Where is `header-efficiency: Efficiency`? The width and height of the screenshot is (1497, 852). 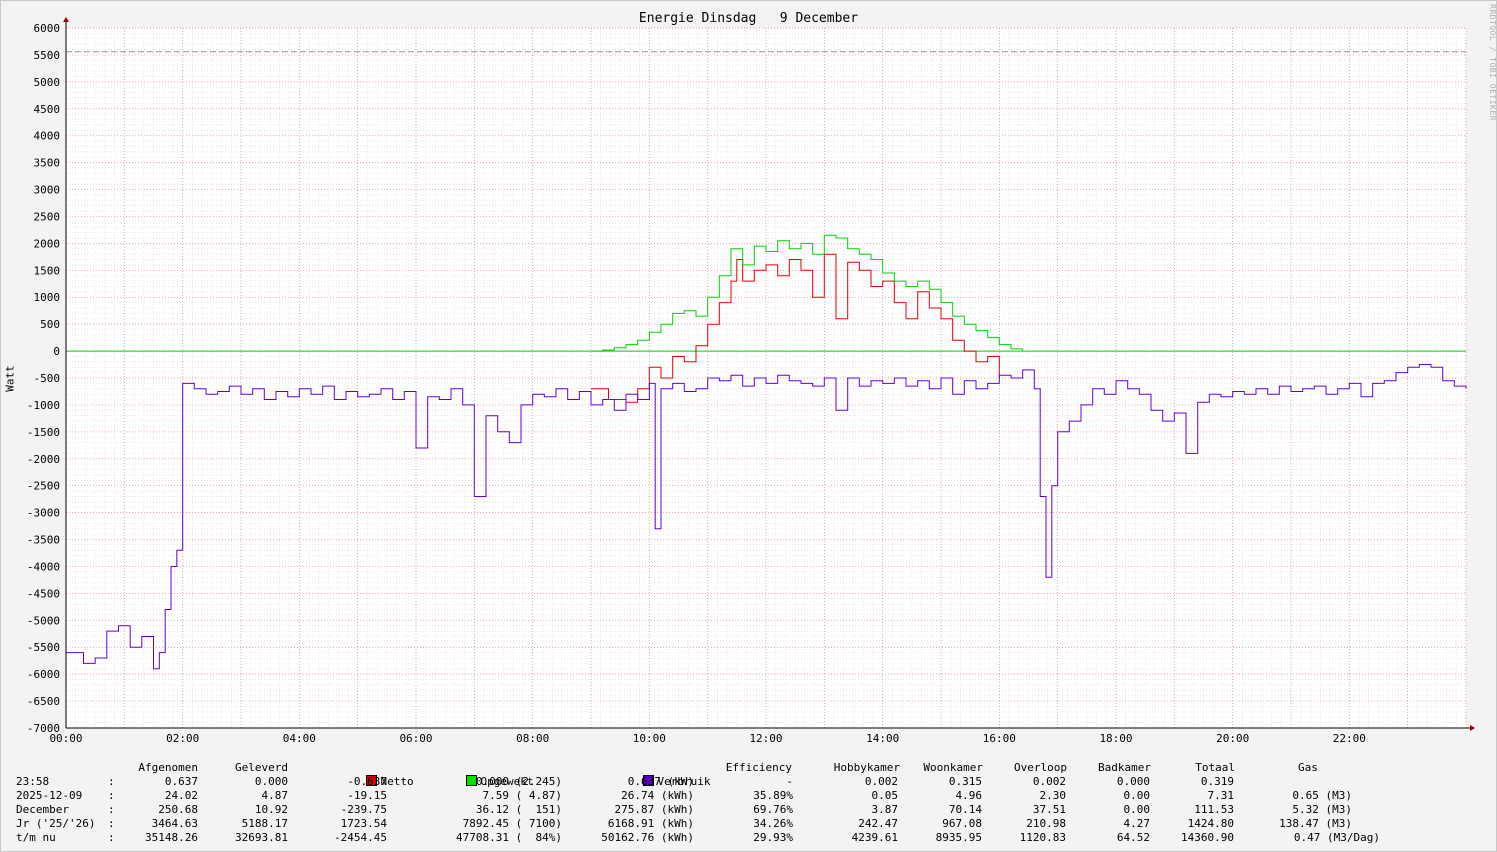 header-efficiency: Efficiency is located at coordinates (758, 767).